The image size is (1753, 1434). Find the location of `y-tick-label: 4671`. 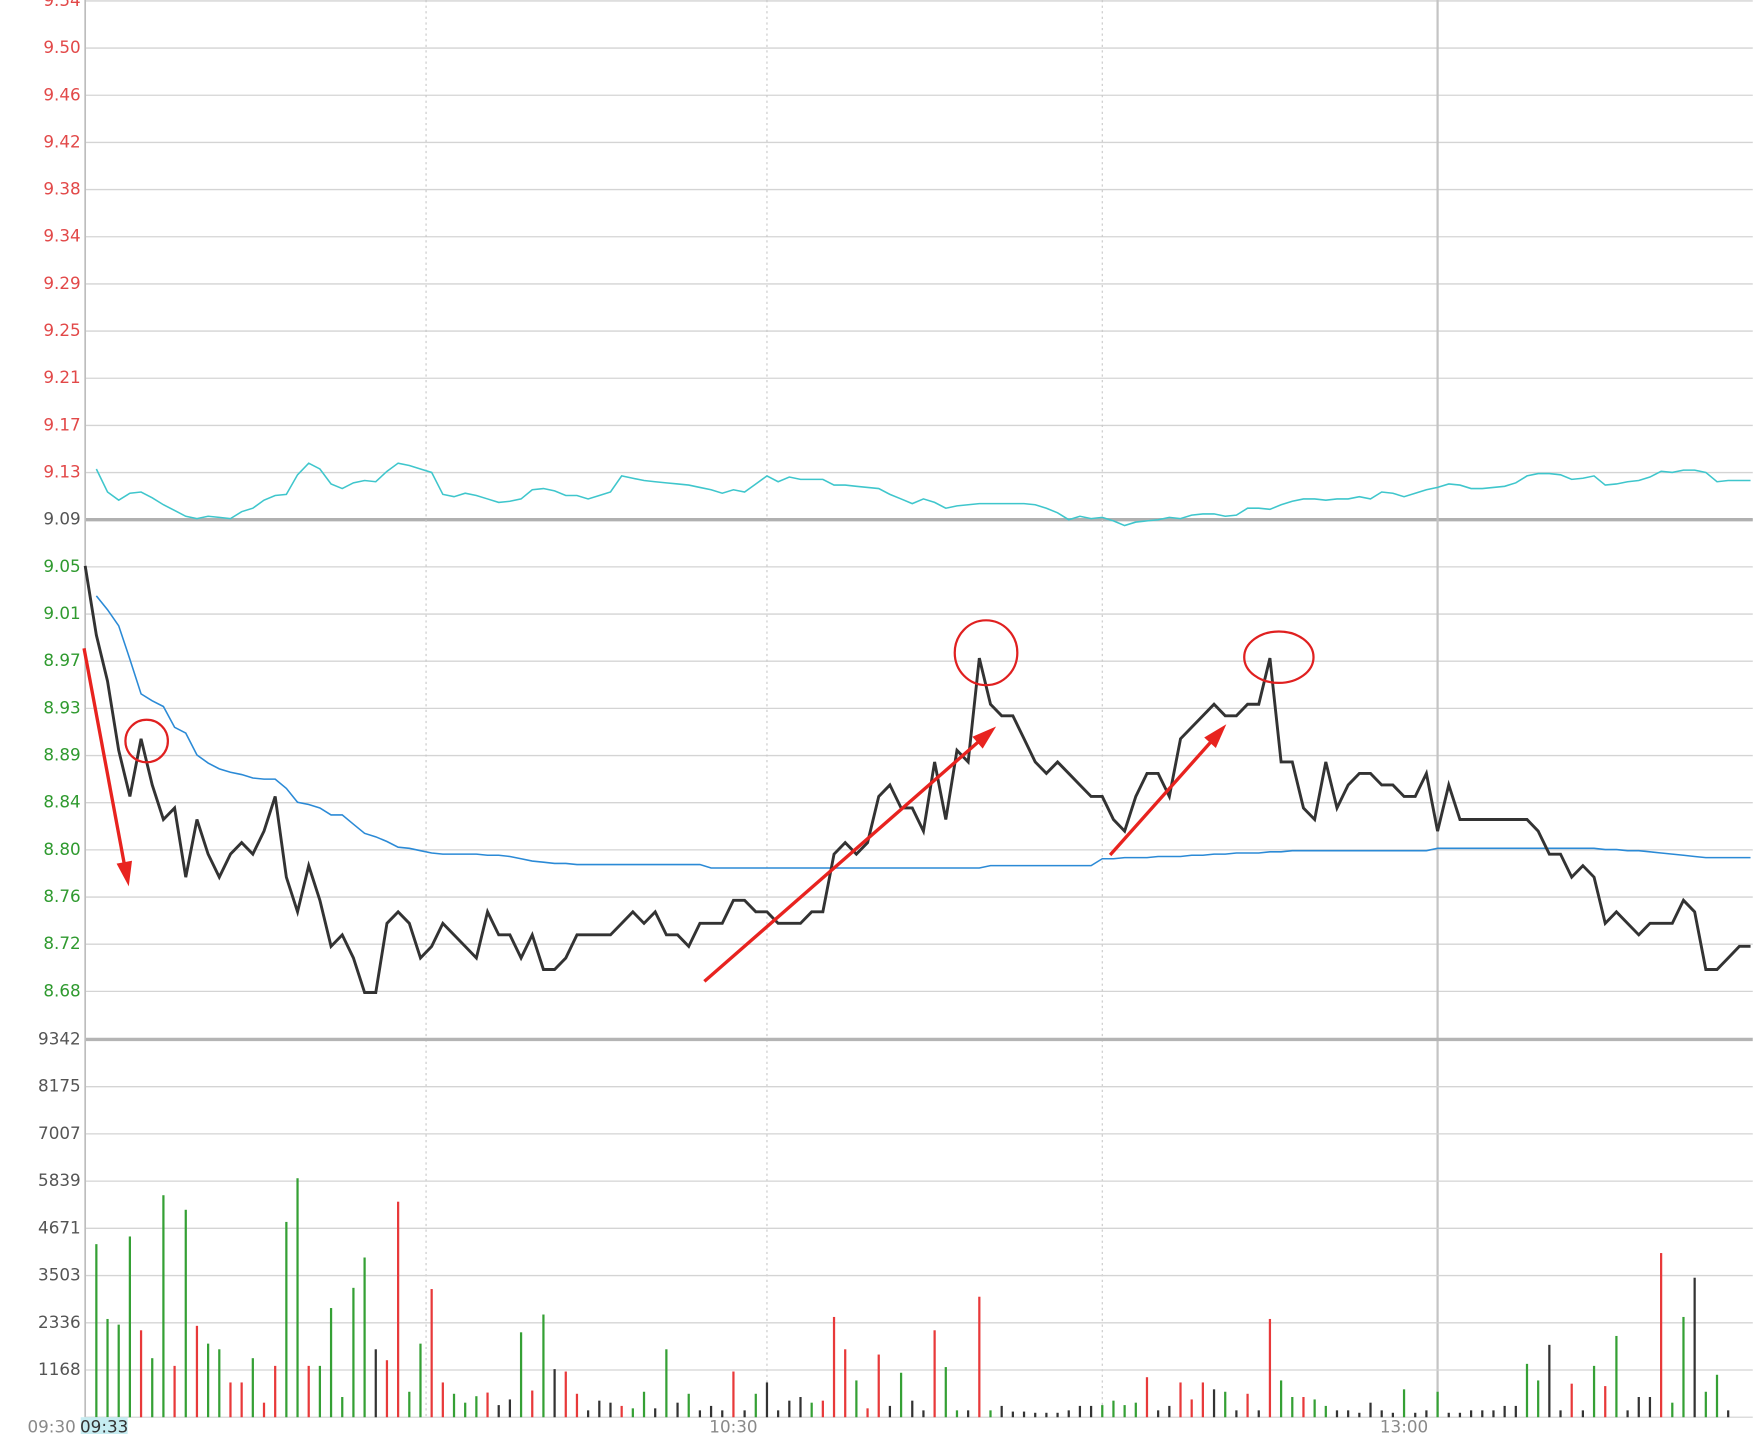

y-tick-label: 4671 is located at coordinates (59, 1227).